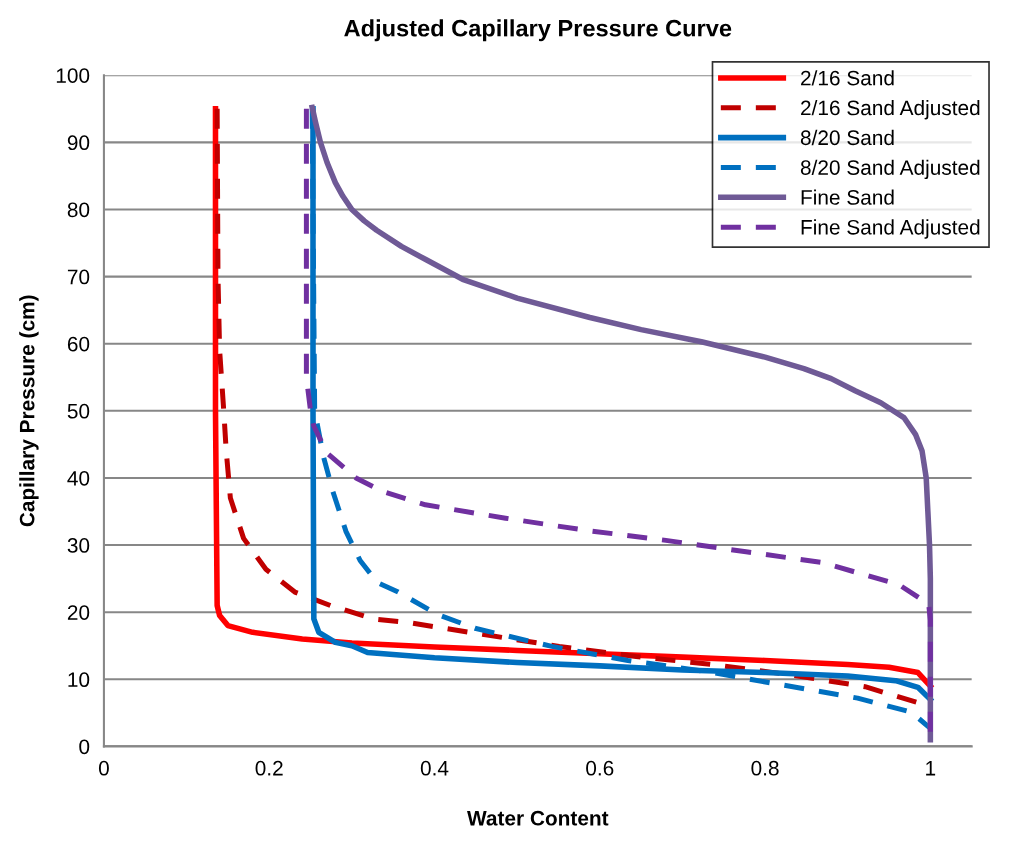 The height and width of the screenshot is (855, 1009). What do you see at coordinates (79, 680) in the screenshot?
I see `y-tick-label: 10` at bounding box center [79, 680].